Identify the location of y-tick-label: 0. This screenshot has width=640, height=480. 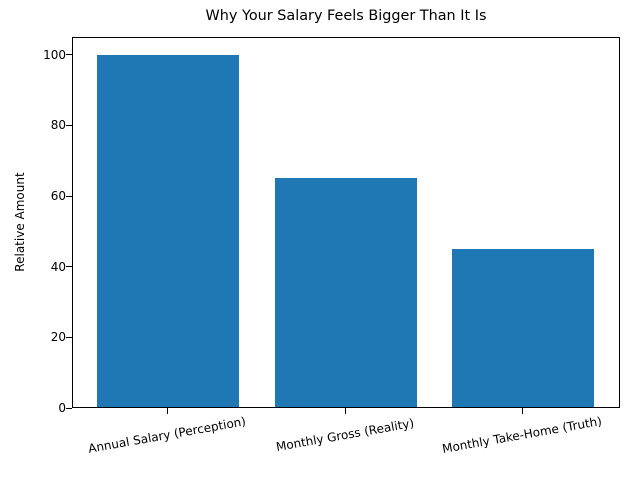
(62, 408).